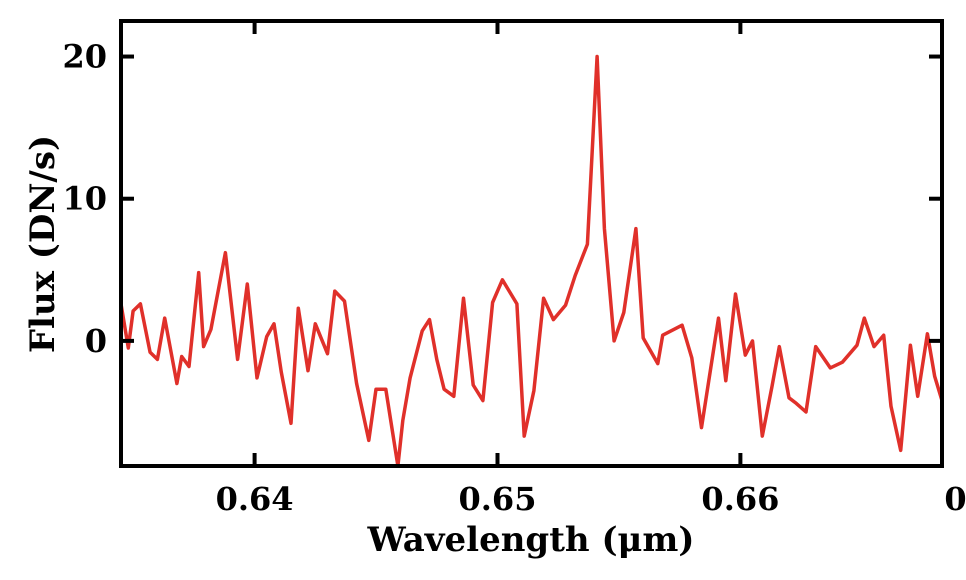 This screenshot has height=580, width=966. I want to click on x-tick-label: 0.65, so click(498, 499).